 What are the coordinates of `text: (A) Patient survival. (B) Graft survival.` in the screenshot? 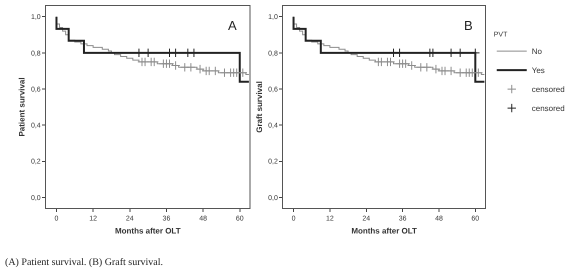 It's located at (84, 262).